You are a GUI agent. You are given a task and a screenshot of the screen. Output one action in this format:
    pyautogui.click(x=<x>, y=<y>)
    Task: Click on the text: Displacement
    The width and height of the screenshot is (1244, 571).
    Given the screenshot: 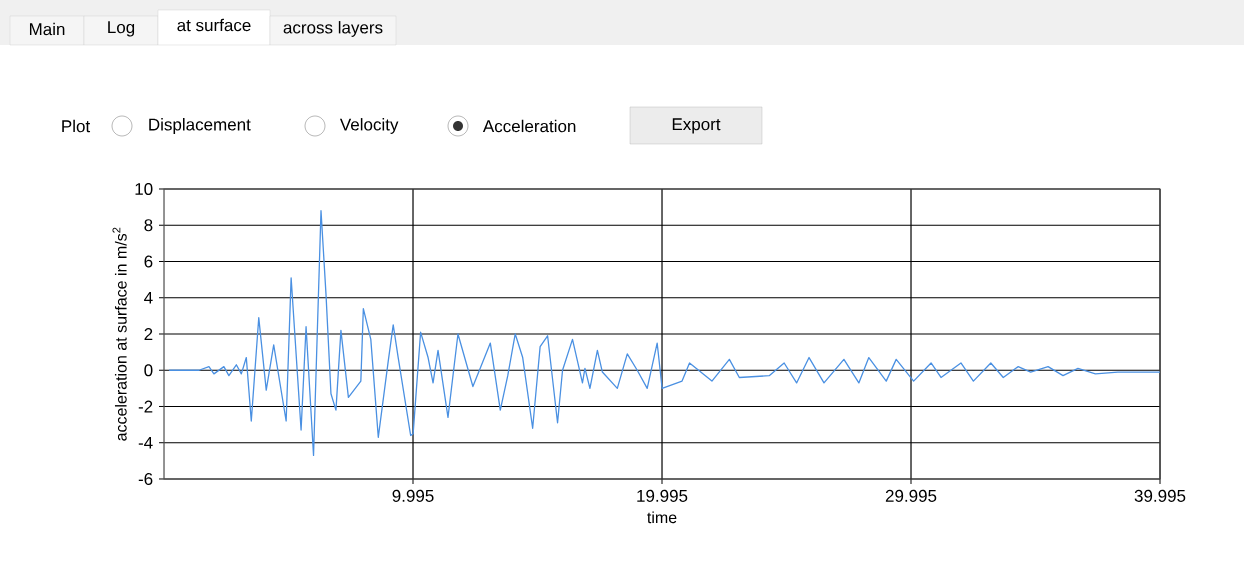 What is the action you would take?
    pyautogui.click(x=200, y=126)
    